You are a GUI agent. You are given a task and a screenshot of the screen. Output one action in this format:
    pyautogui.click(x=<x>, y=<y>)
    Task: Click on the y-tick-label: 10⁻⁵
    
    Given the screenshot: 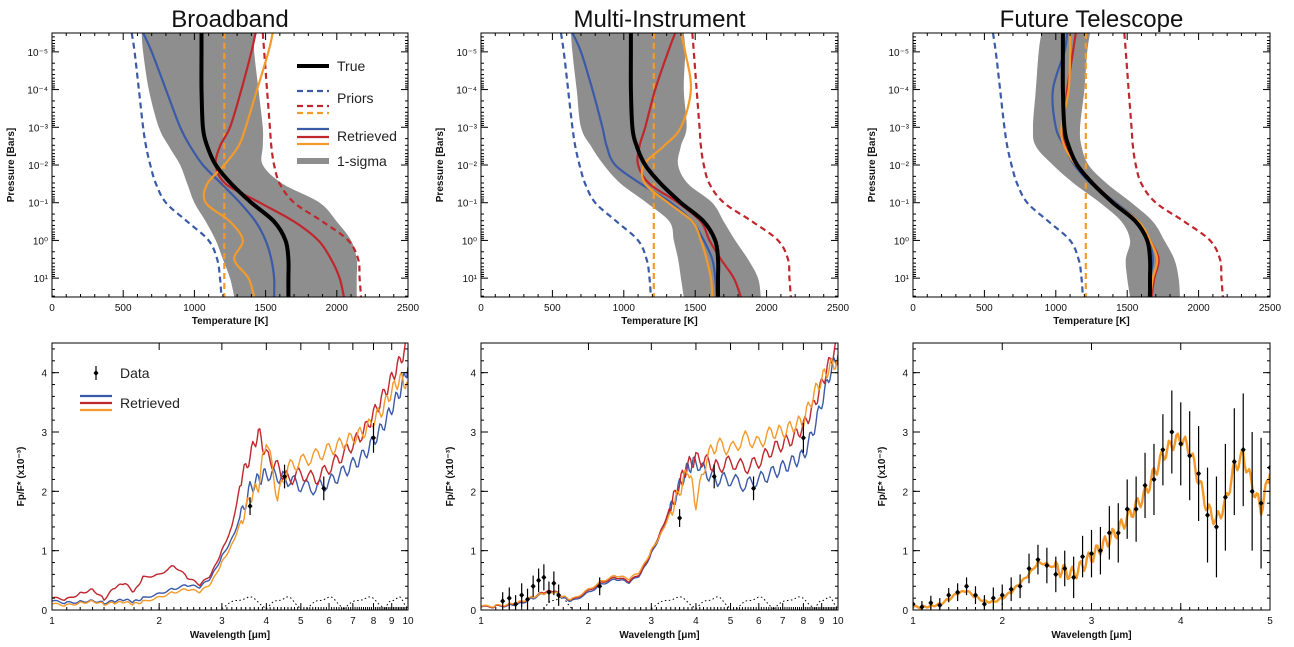 What is the action you would take?
    pyautogui.click(x=37, y=53)
    